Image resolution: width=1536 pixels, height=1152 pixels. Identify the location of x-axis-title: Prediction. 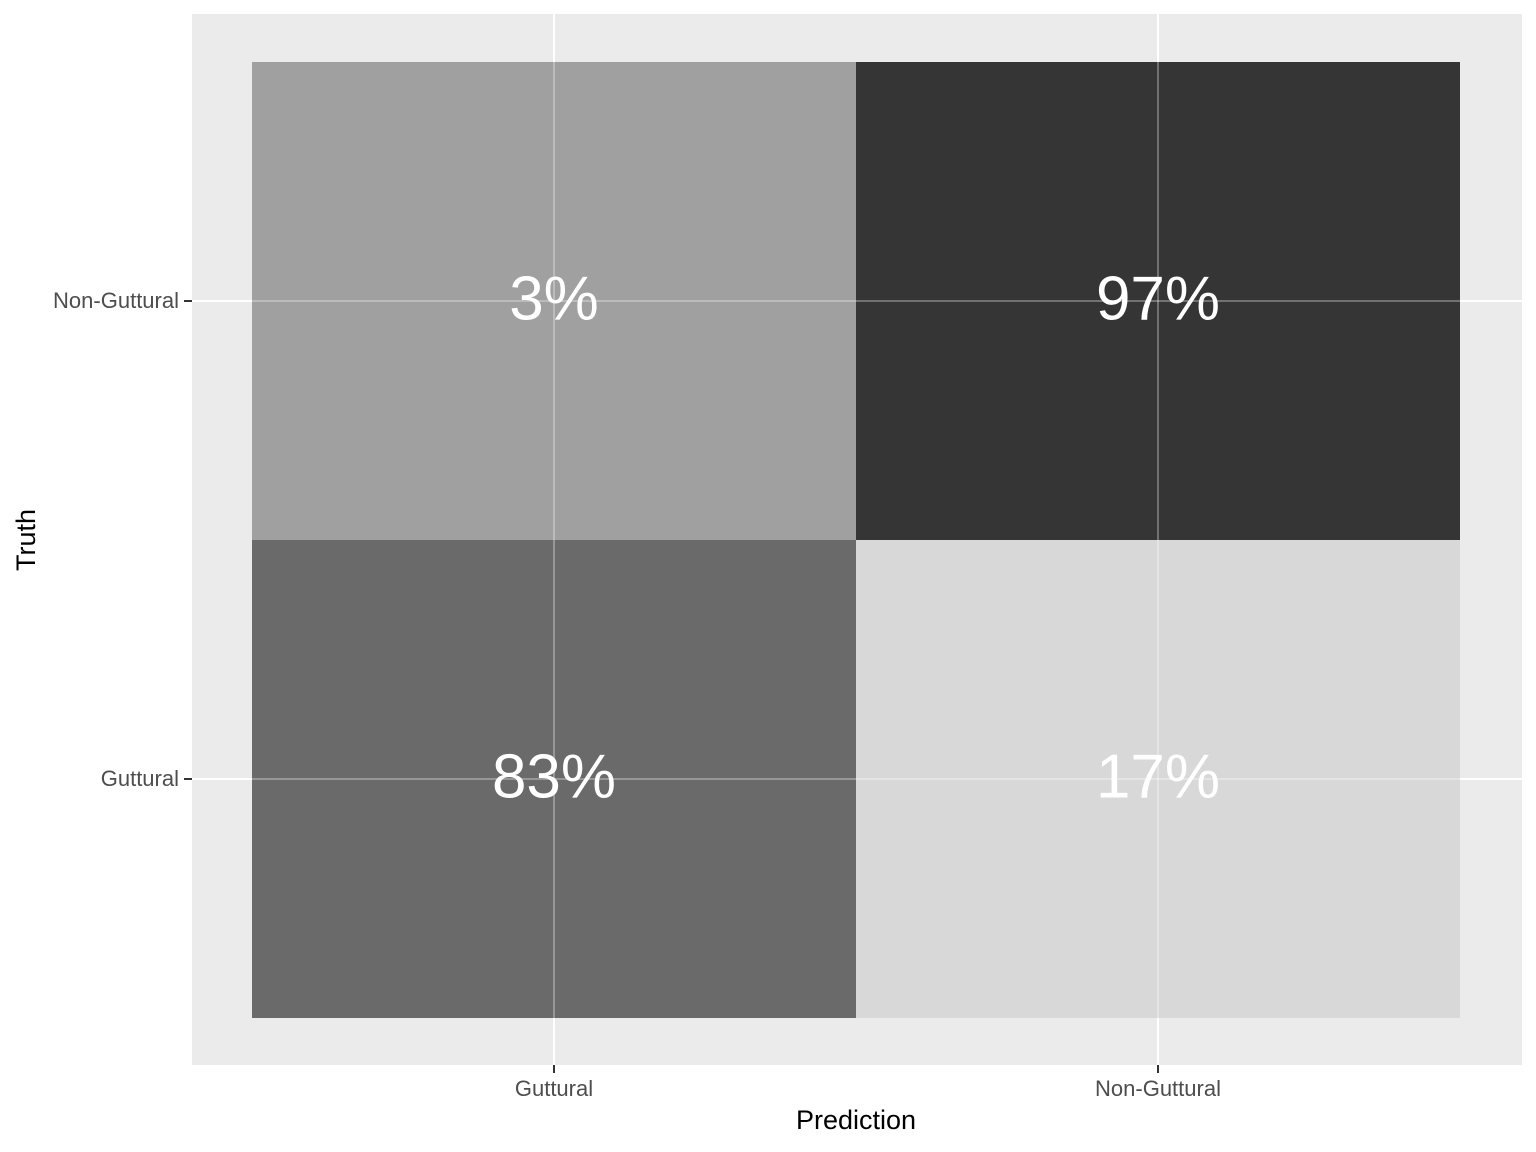
(856, 1120).